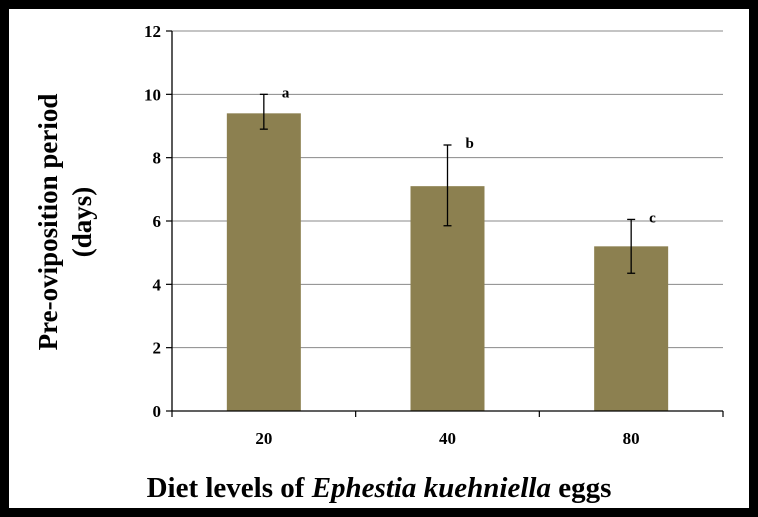 This screenshot has height=517, width=758. I want to click on y-tick-label: 0, so click(157, 411).